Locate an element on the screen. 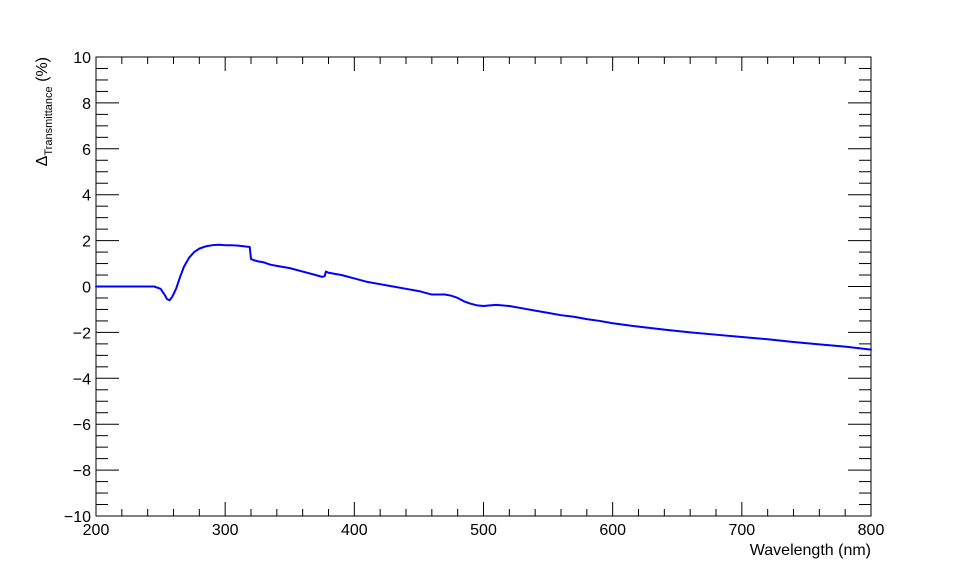  x-tick-label: 500 is located at coordinates (483, 530).